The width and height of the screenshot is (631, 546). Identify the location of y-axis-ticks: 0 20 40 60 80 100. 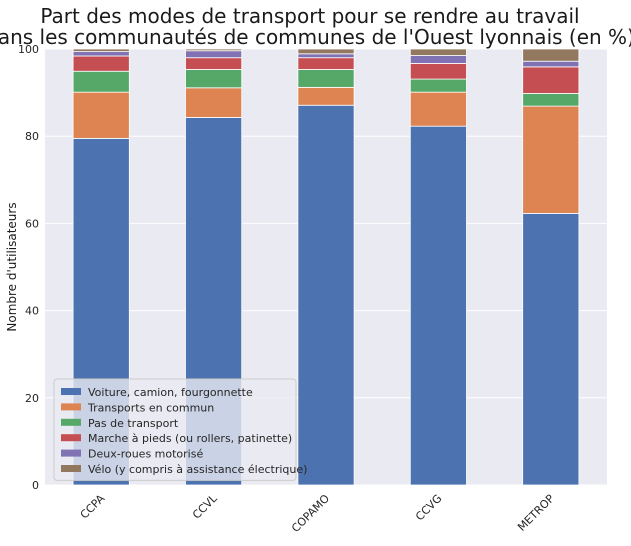
(28, 267).